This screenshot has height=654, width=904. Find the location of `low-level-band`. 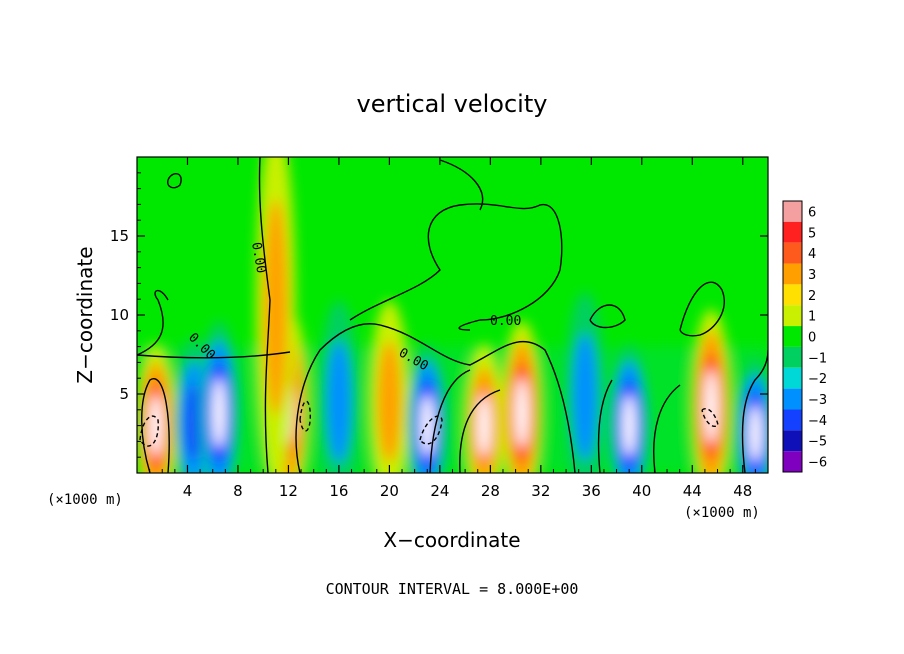

low-level-band is located at coordinates (452, 409).